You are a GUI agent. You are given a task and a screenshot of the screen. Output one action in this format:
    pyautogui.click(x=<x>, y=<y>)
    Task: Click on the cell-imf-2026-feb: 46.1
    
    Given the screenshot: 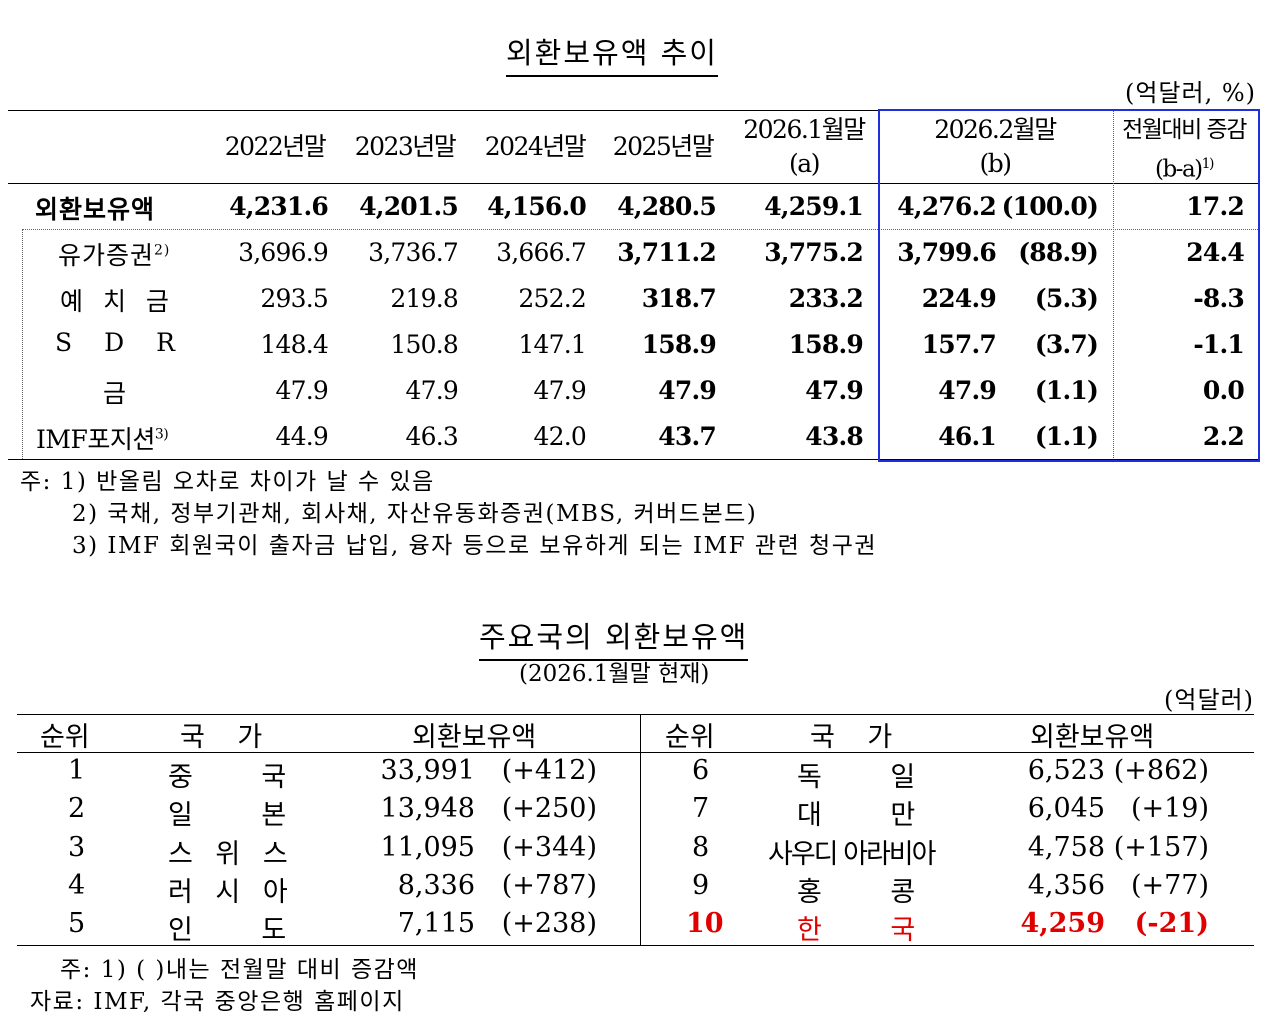 What is the action you would take?
    pyautogui.click(x=967, y=436)
    